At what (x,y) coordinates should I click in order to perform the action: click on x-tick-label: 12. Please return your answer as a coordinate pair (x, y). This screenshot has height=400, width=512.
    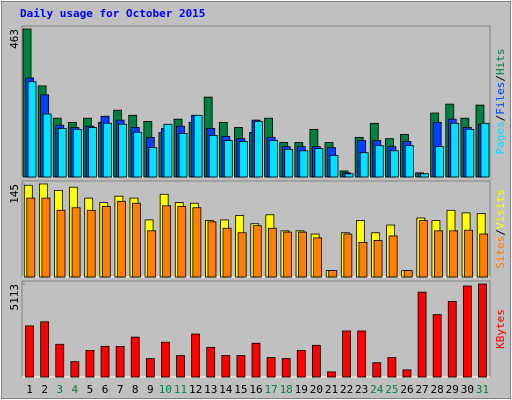
    Looking at the image, I should click on (195, 389).